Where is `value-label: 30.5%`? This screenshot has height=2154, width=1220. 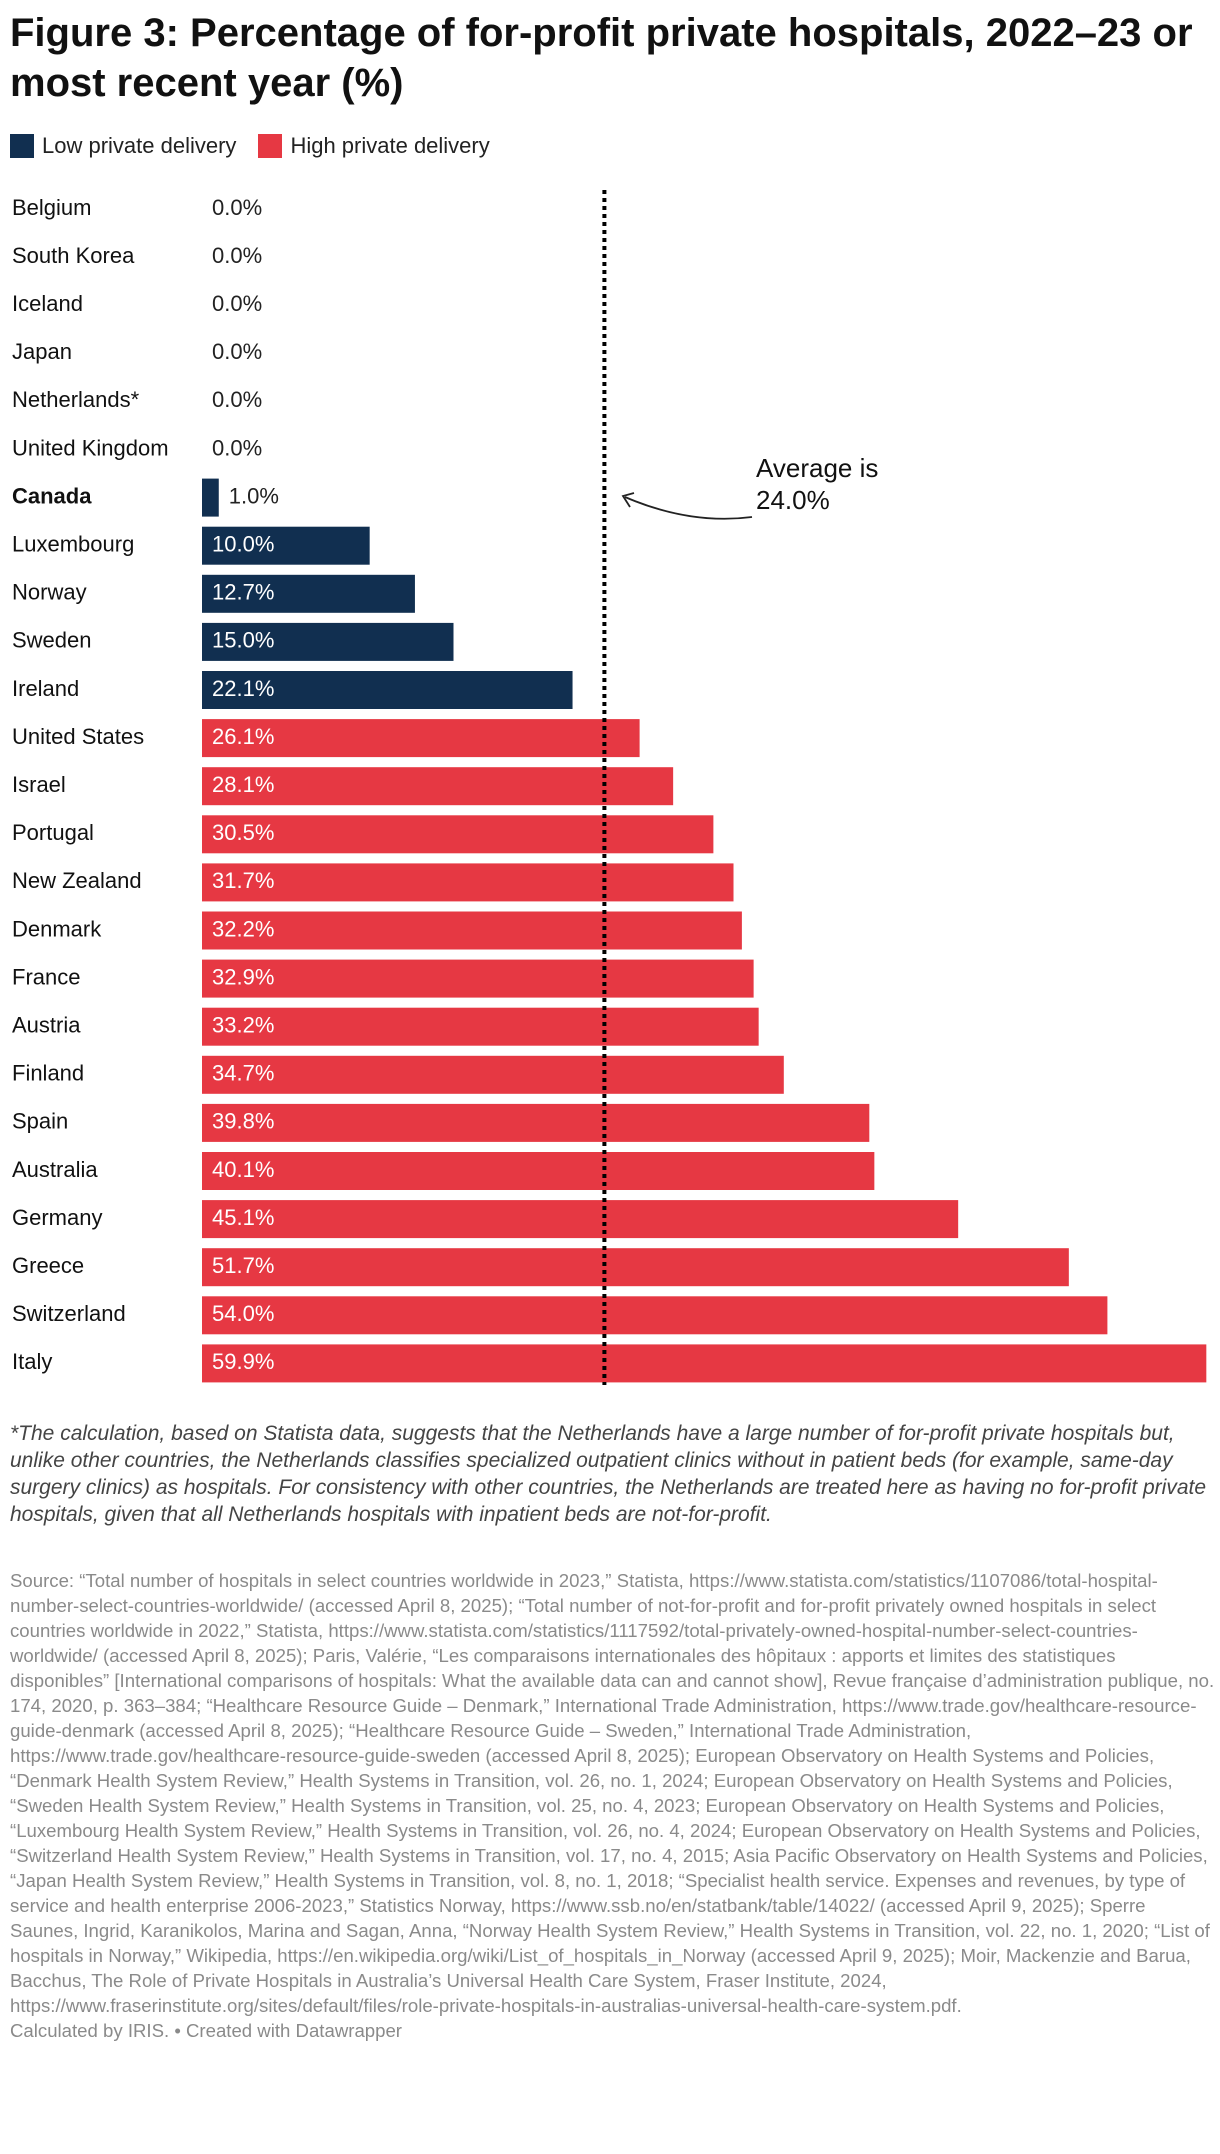
value-label: 30.5% is located at coordinates (243, 832).